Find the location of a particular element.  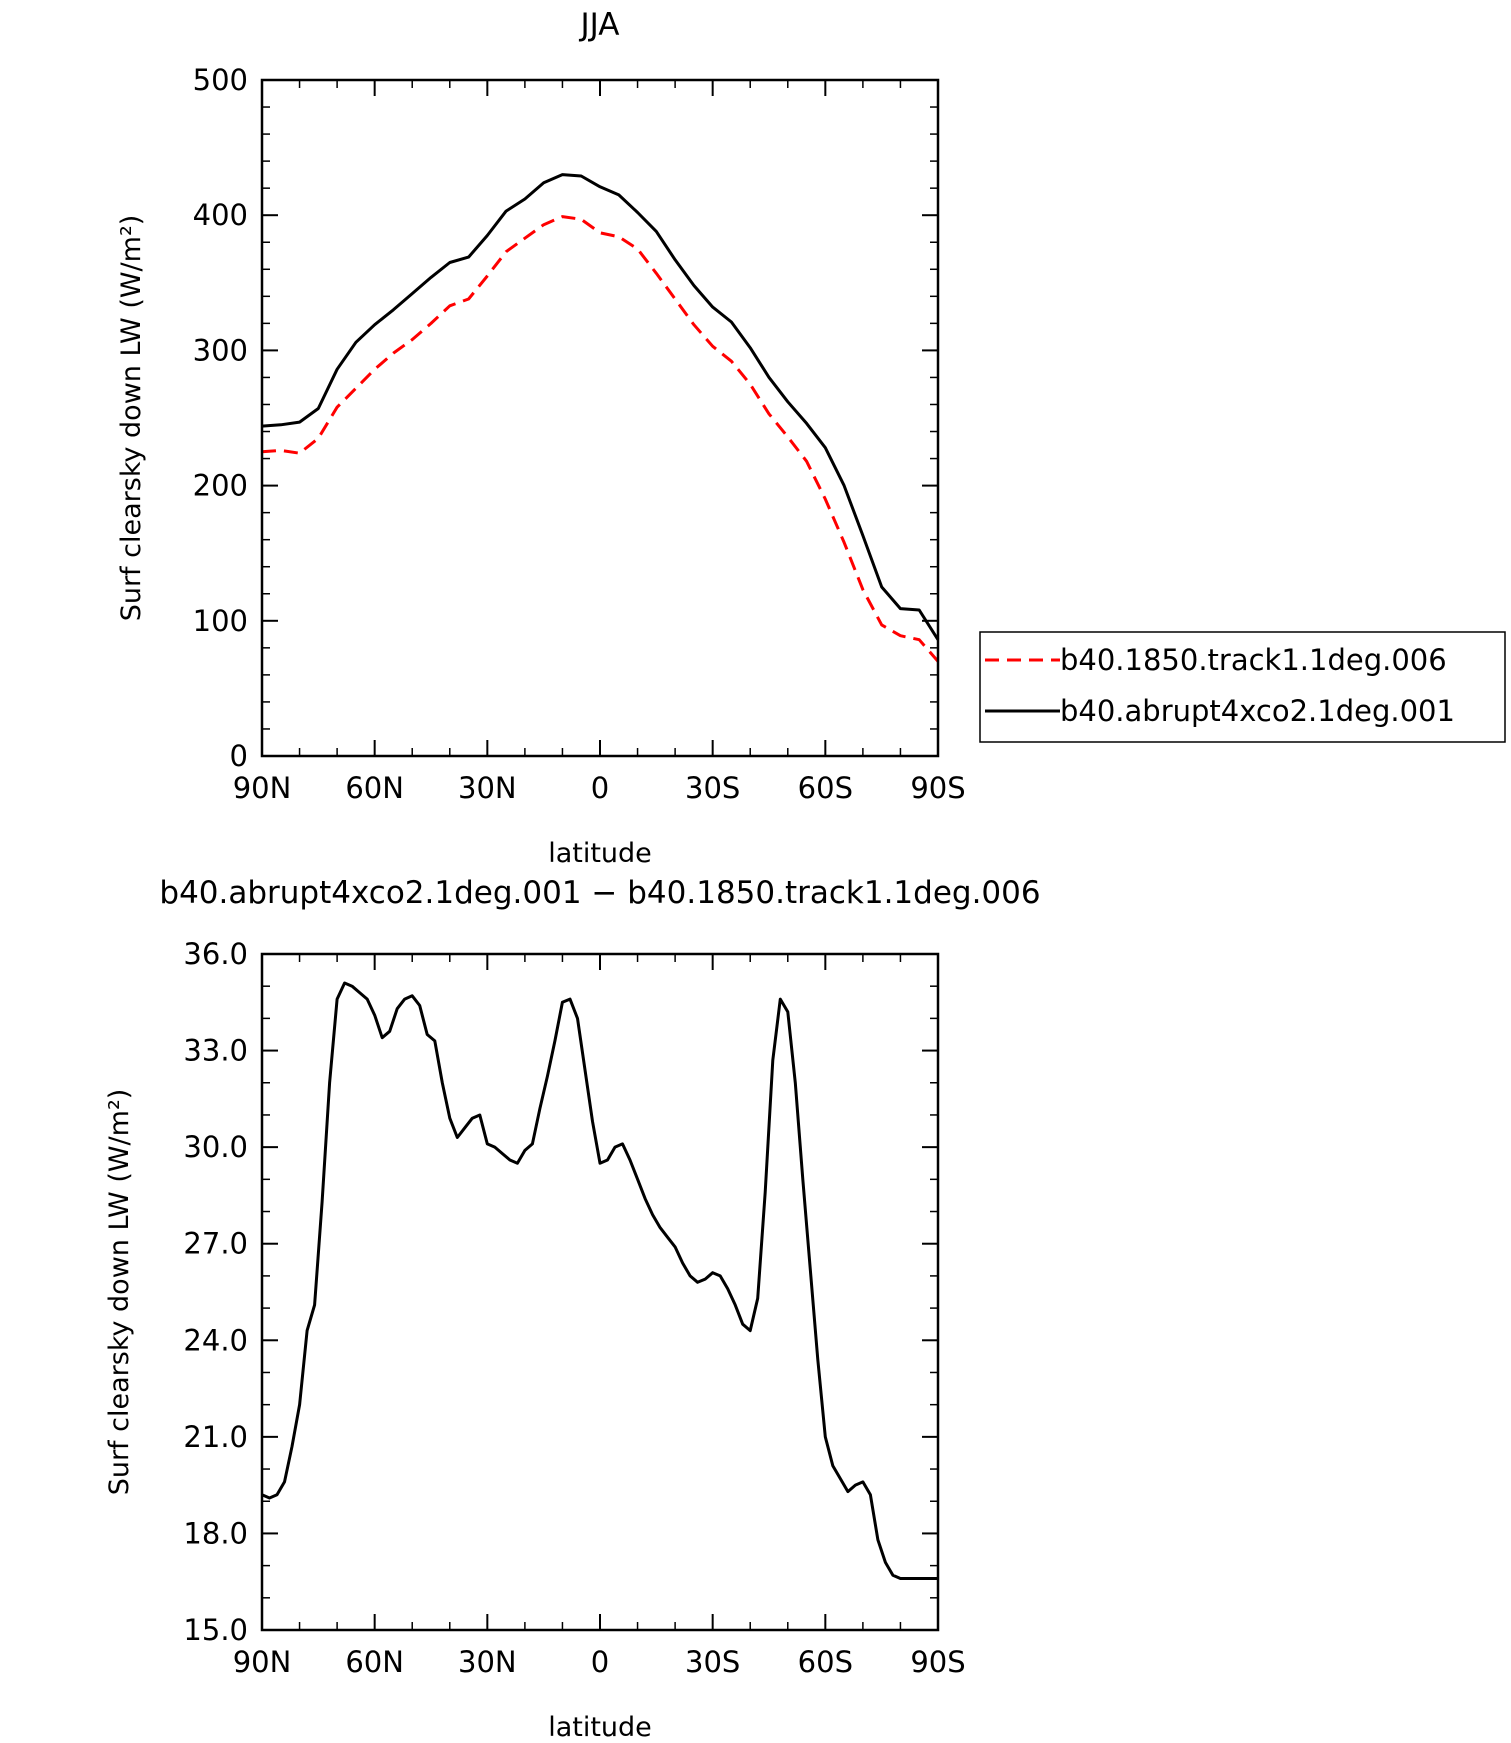

chart-jja-series is located at coordinates (600, 418).